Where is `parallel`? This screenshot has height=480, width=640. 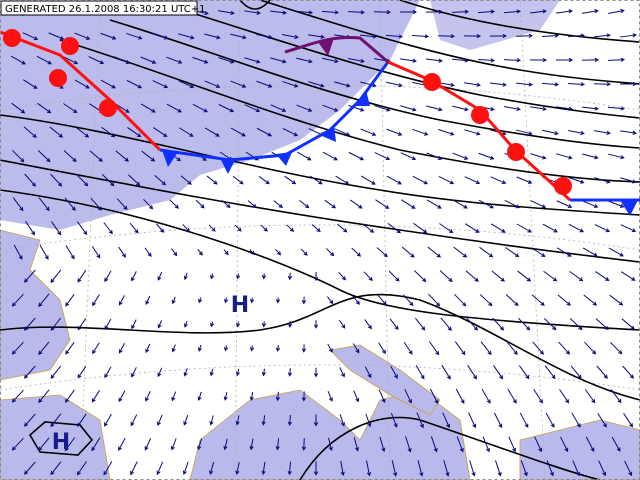
parallel is located at coordinates (320, 377).